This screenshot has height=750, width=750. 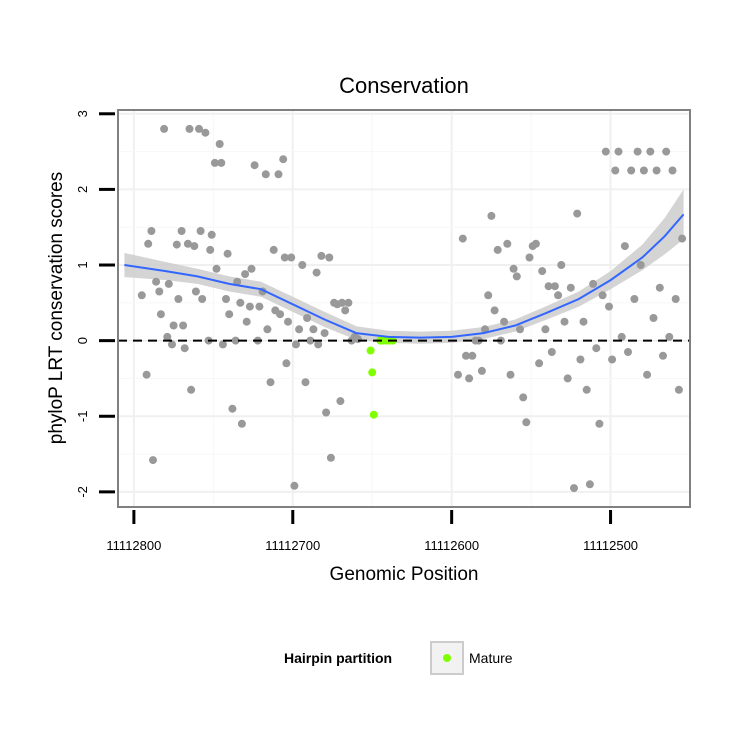 What do you see at coordinates (82, 417) in the screenshot?
I see `y-tick-label: -1` at bounding box center [82, 417].